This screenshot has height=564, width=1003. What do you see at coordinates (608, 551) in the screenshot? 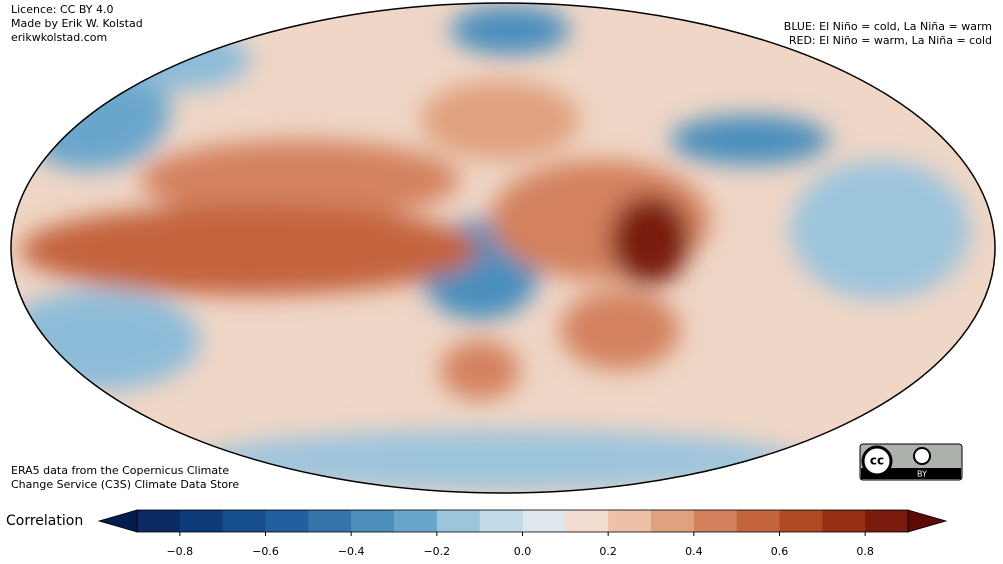
I see `colorbar-tick-label: 0.2` at bounding box center [608, 551].